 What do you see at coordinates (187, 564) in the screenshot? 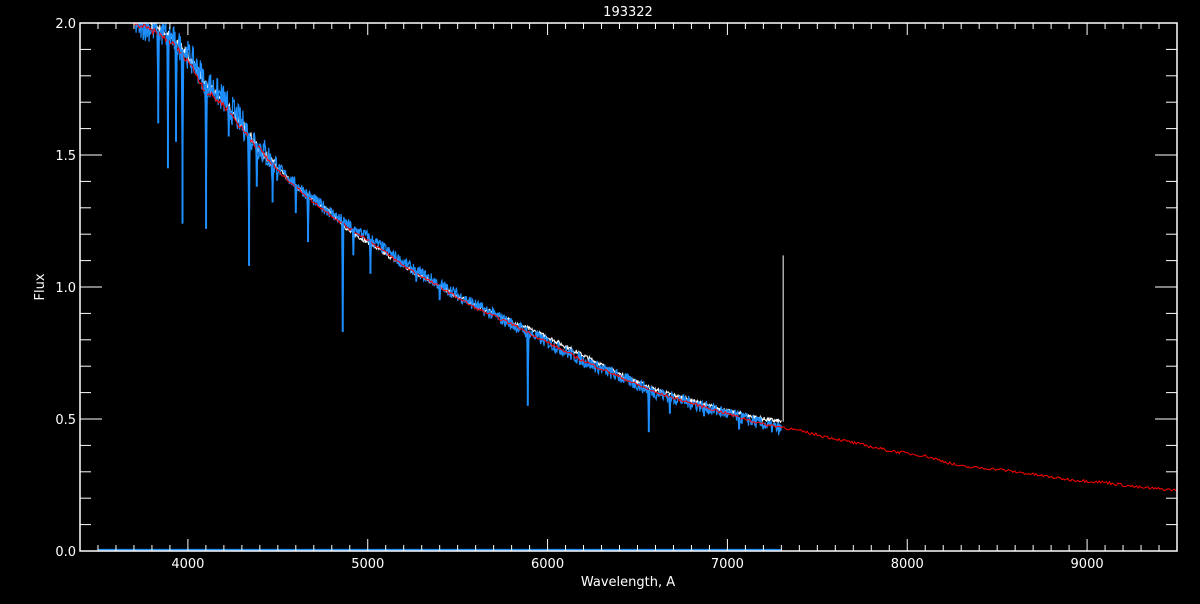
I see `x-tick-label: 4000` at bounding box center [187, 564].